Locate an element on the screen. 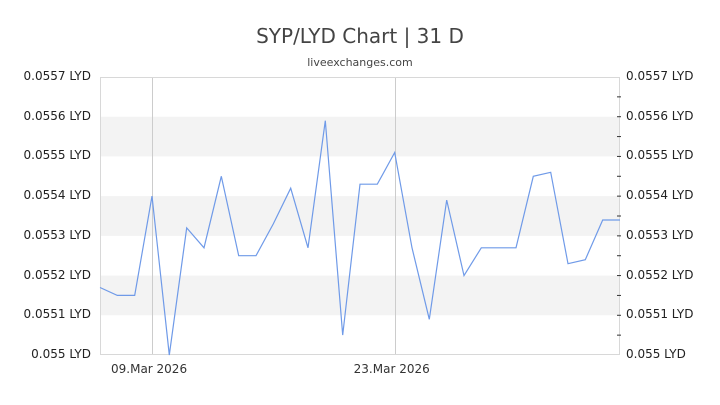 Image resolution: width=720 pixels, height=405 pixels. y-tick-label-right: 0.0555 LYD is located at coordinates (660, 155).